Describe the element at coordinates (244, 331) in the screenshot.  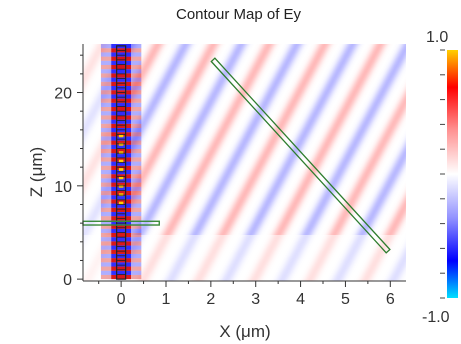
I see `x-axis-label: X (μm)` at that location.